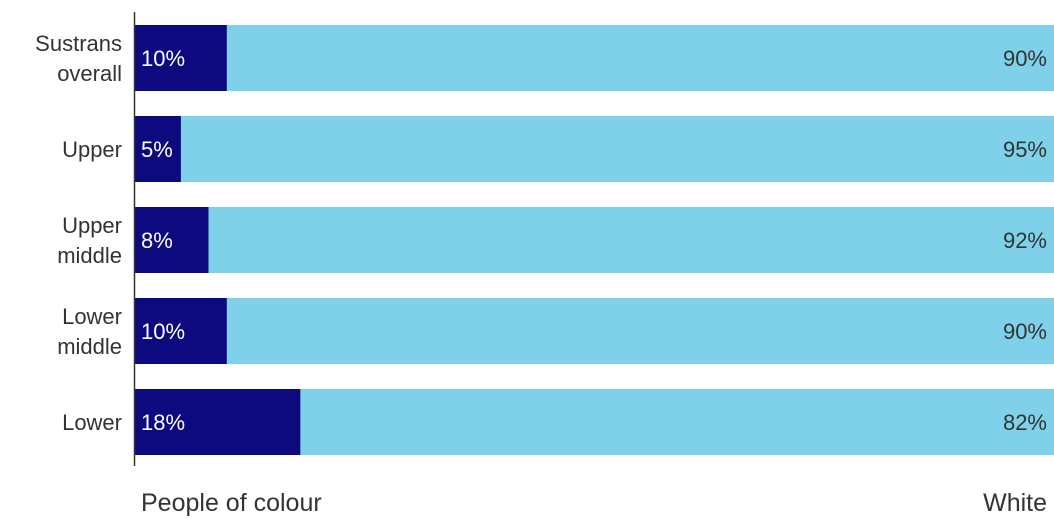  What do you see at coordinates (163, 331) in the screenshot?
I see `value-label-people-of-colour-lower-middle: 10%` at bounding box center [163, 331].